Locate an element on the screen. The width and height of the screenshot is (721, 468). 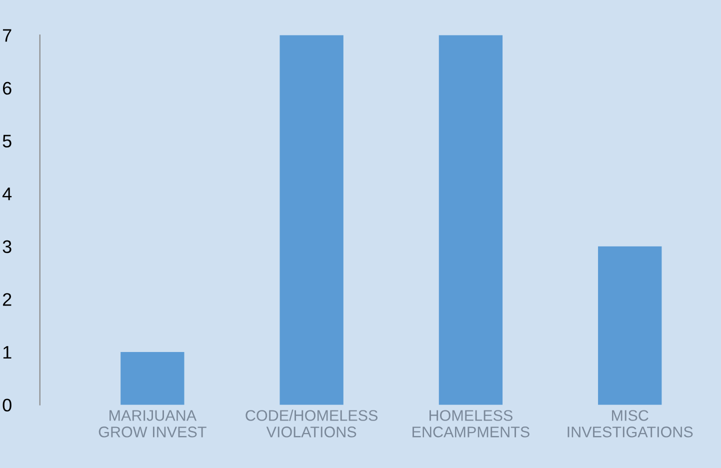
y-tick-label: 7 is located at coordinates (7, 35).